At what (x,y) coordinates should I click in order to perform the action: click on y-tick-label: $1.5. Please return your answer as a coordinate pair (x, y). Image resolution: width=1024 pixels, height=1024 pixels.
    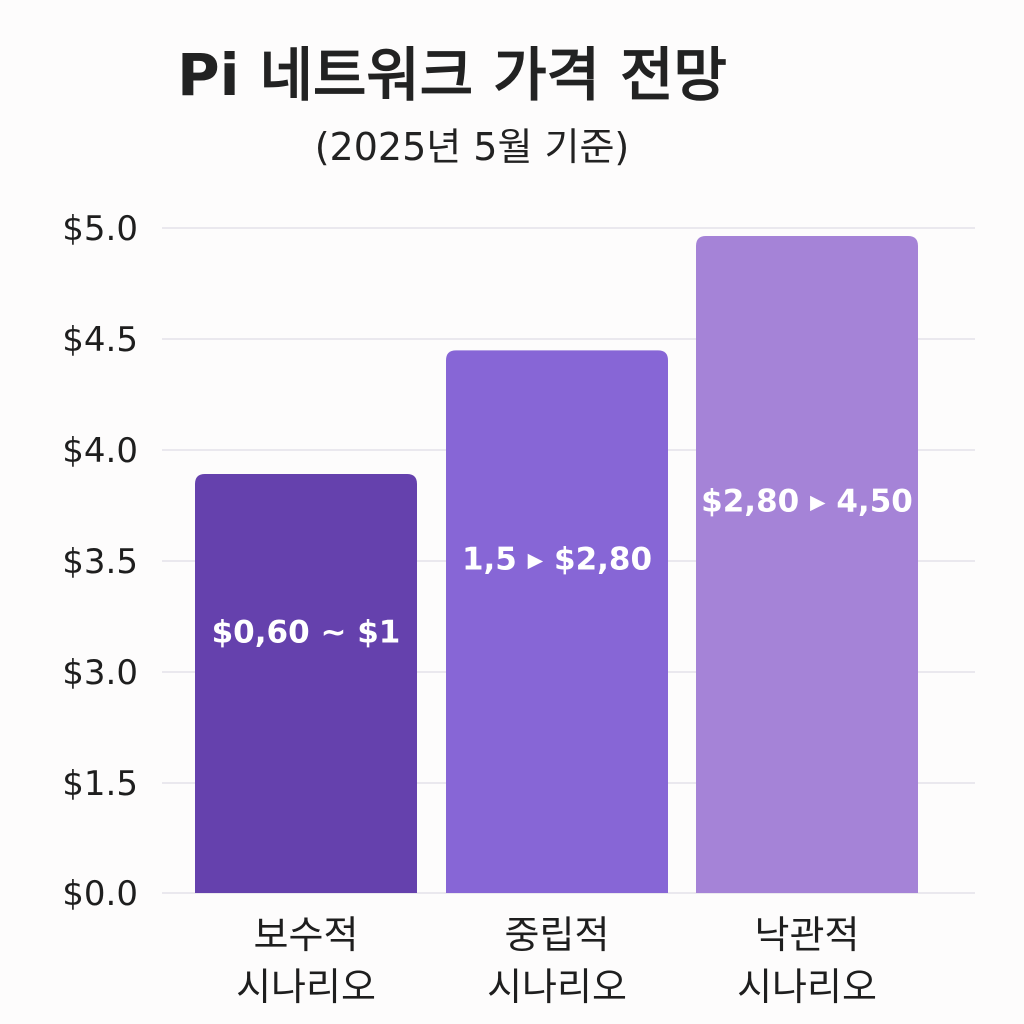
    Looking at the image, I should click on (100, 784).